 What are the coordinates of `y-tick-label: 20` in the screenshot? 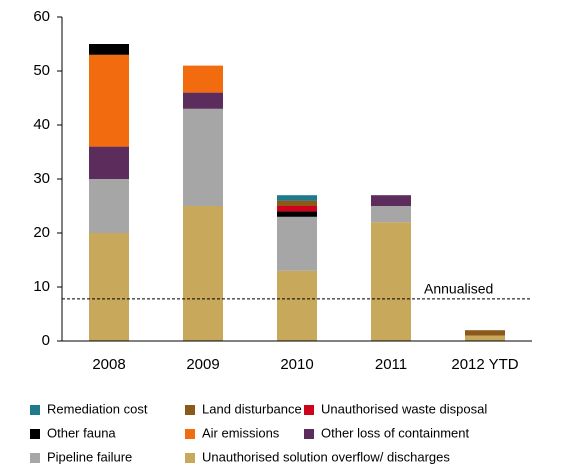 It's located at (41, 232).